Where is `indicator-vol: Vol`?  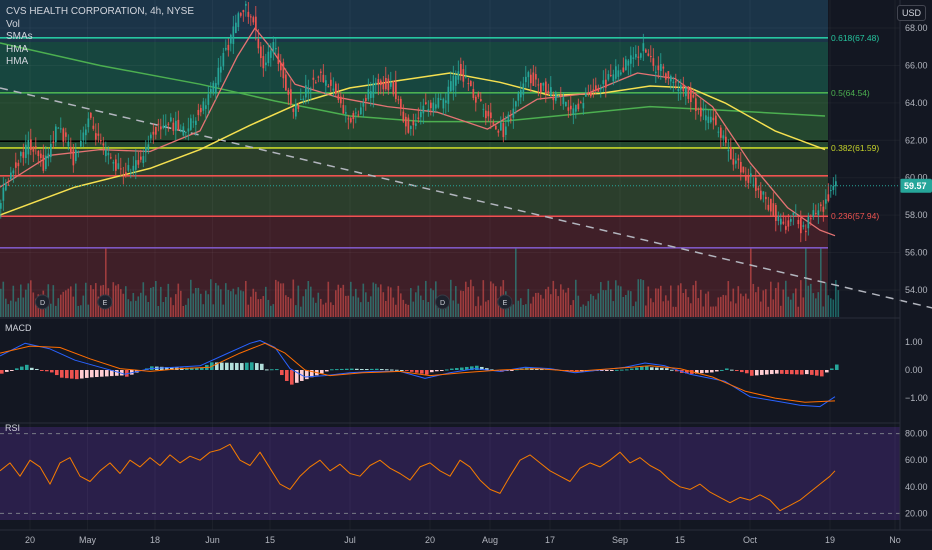
indicator-vol: Vol is located at coordinates (13, 24).